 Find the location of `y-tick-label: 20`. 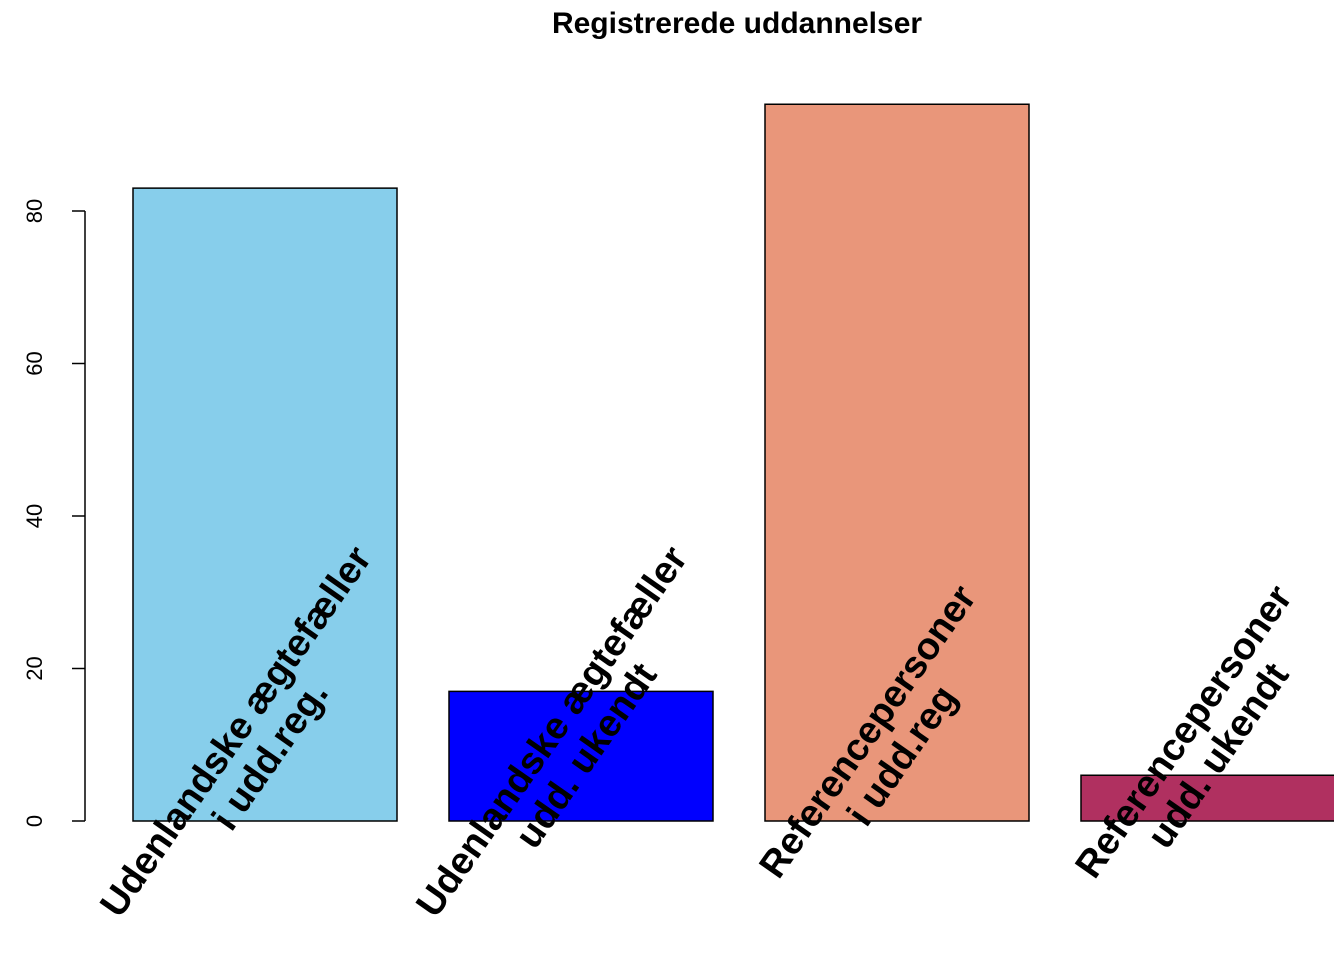

y-tick-label: 20 is located at coordinates (34, 668).